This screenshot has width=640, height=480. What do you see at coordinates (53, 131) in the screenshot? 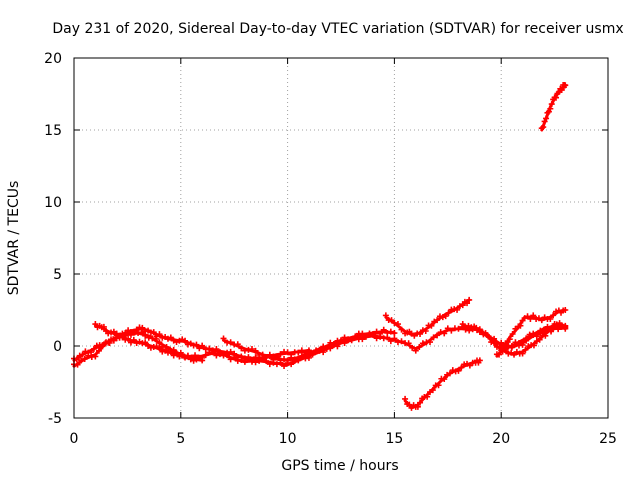
I see `y-tick-label: 15` at bounding box center [53, 131].